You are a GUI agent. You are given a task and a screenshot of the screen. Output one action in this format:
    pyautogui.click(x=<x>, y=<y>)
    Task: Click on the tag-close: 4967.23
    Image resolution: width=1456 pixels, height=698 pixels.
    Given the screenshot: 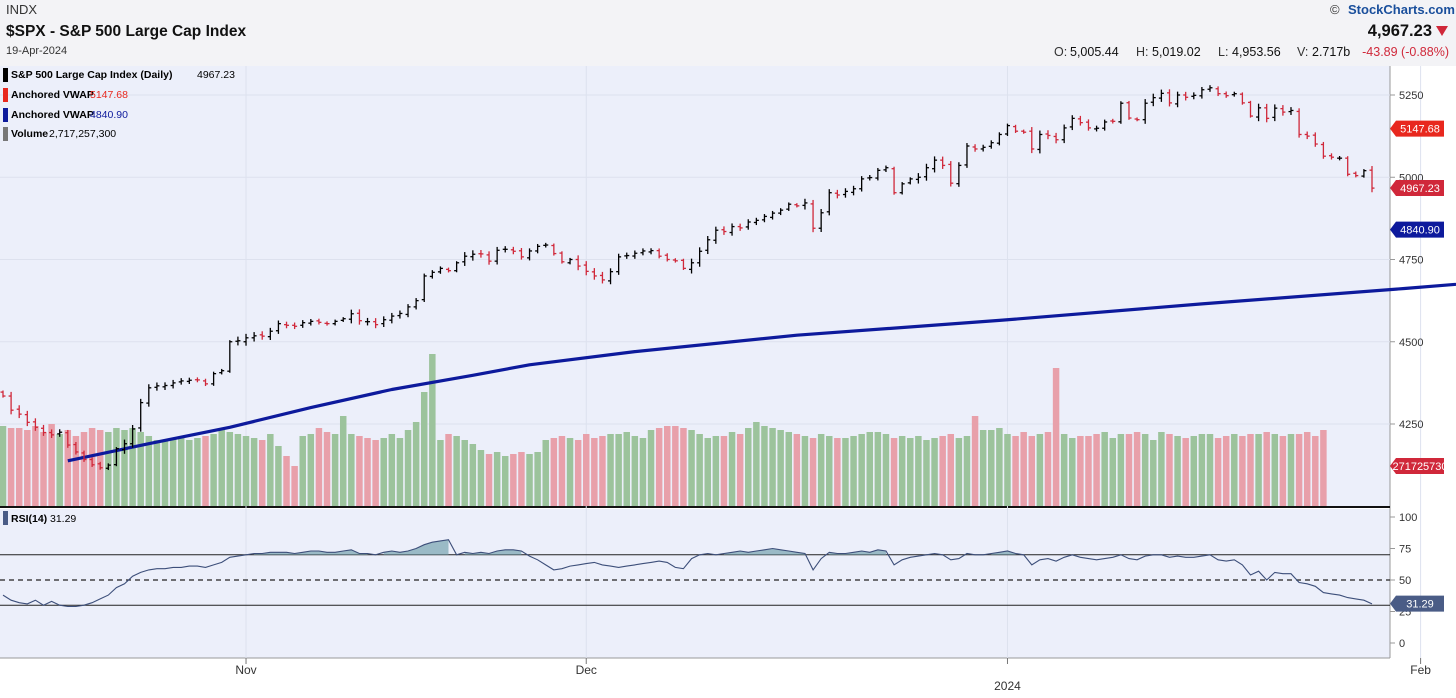 What is the action you would take?
    pyautogui.click(x=1417, y=188)
    